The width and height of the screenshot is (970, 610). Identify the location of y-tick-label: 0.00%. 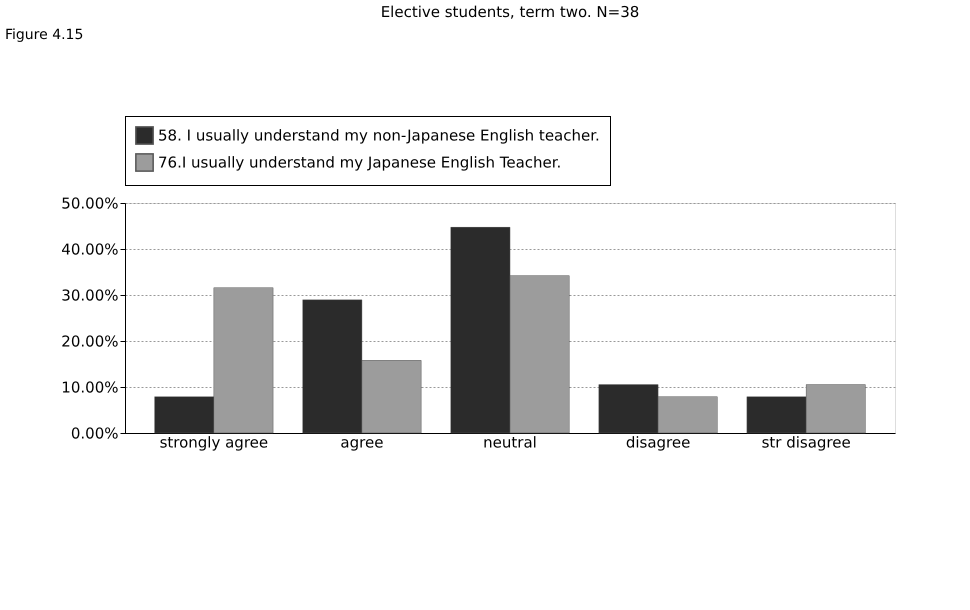
(94, 433).